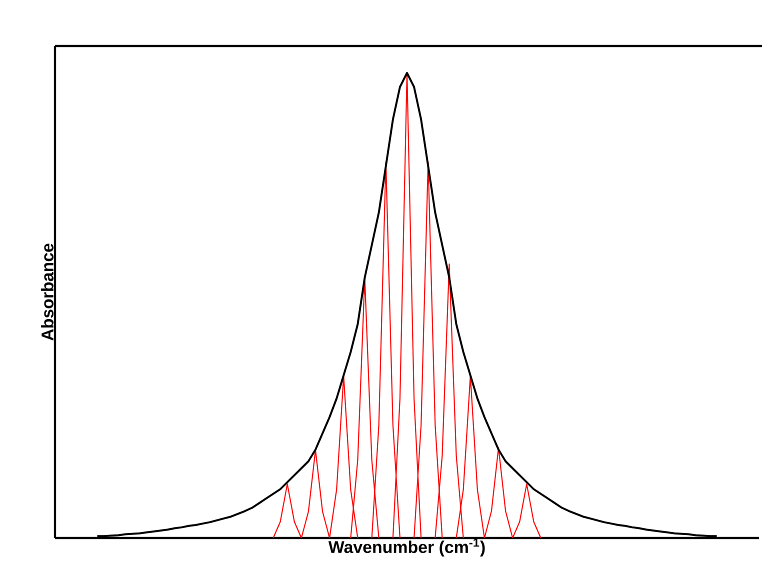 Image resolution: width=762 pixels, height=582 pixels. Describe the element at coordinates (406, 547) in the screenshot. I see `x-axis-title: Wavenumber (cm$^{-1}$)` at that location.